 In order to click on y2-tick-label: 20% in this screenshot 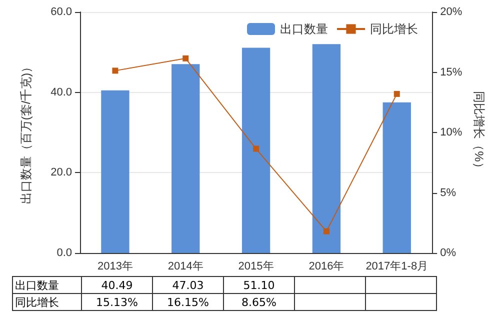, I will do `click(451, 12)`.